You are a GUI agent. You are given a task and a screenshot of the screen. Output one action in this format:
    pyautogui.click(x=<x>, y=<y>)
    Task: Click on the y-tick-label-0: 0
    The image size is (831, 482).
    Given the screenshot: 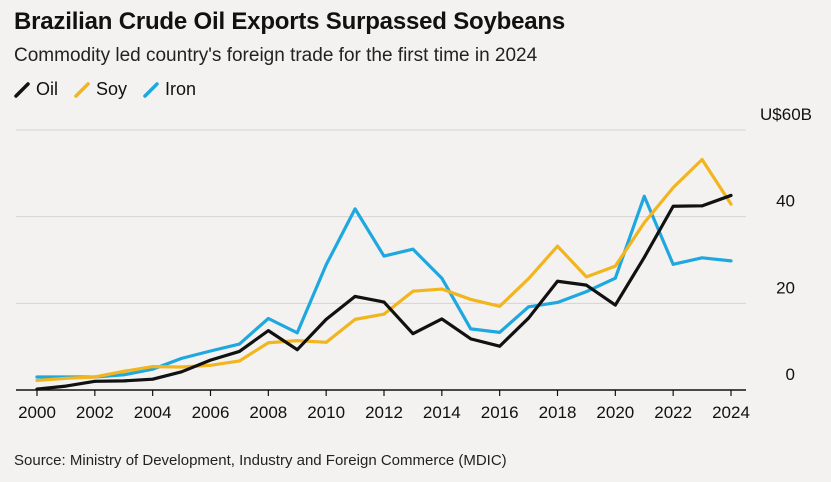 What is the action you would take?
    pyautogui.click(x=790, y=374)
    